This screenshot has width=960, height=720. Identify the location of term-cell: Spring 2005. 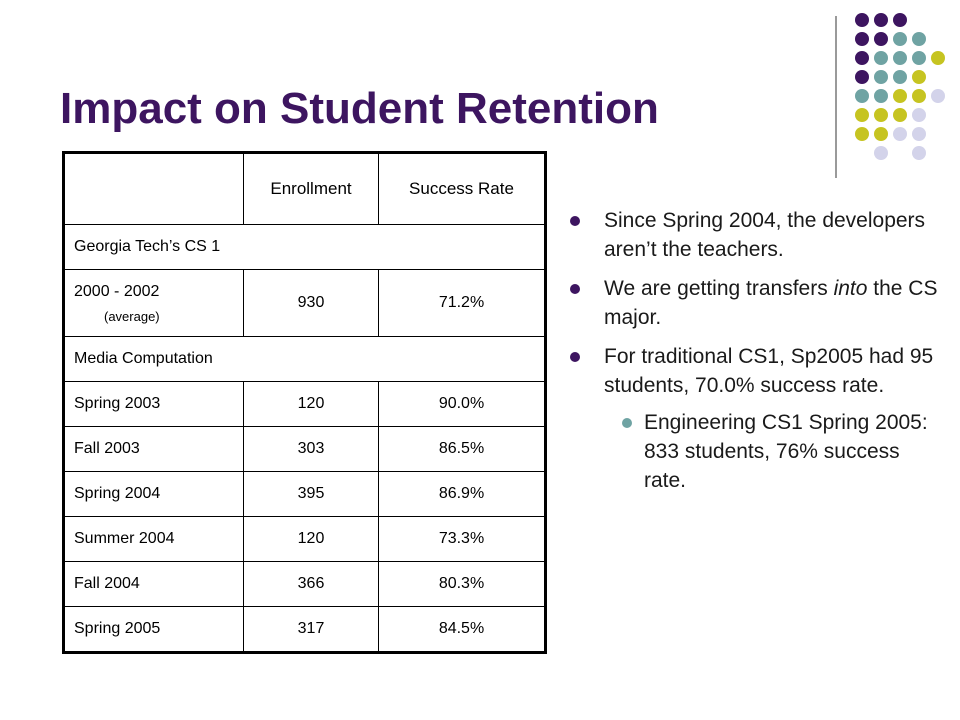
(153, 629).